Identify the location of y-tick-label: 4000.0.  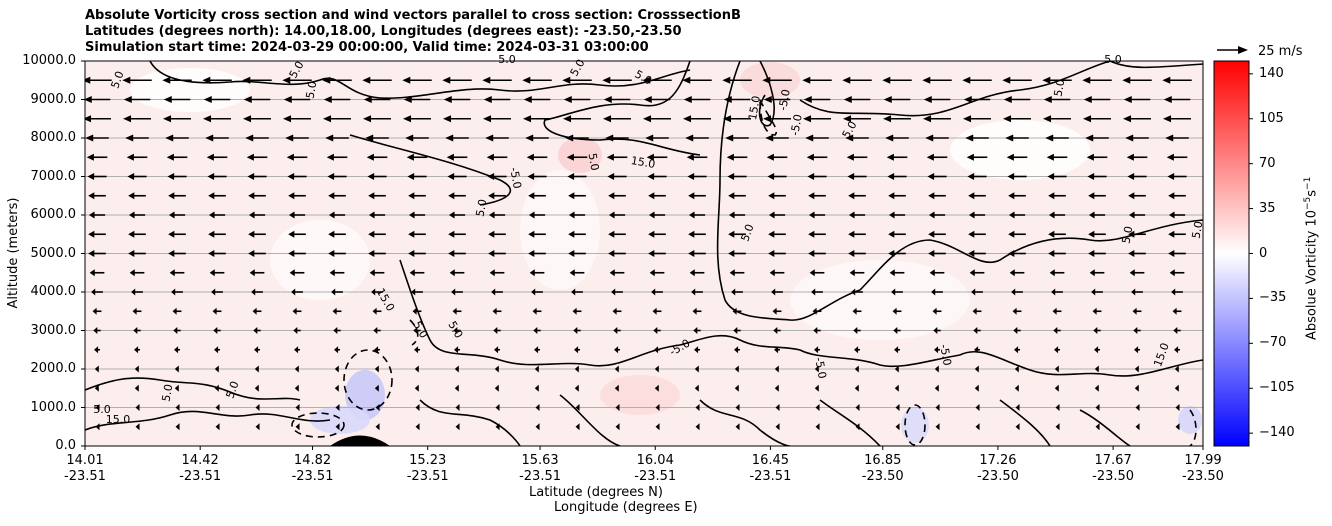
(53, 291).